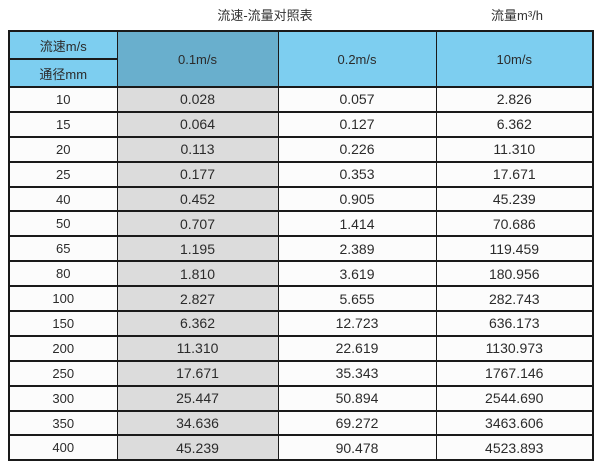  I want to click on value-cell: 119.459, so click(514, 249).